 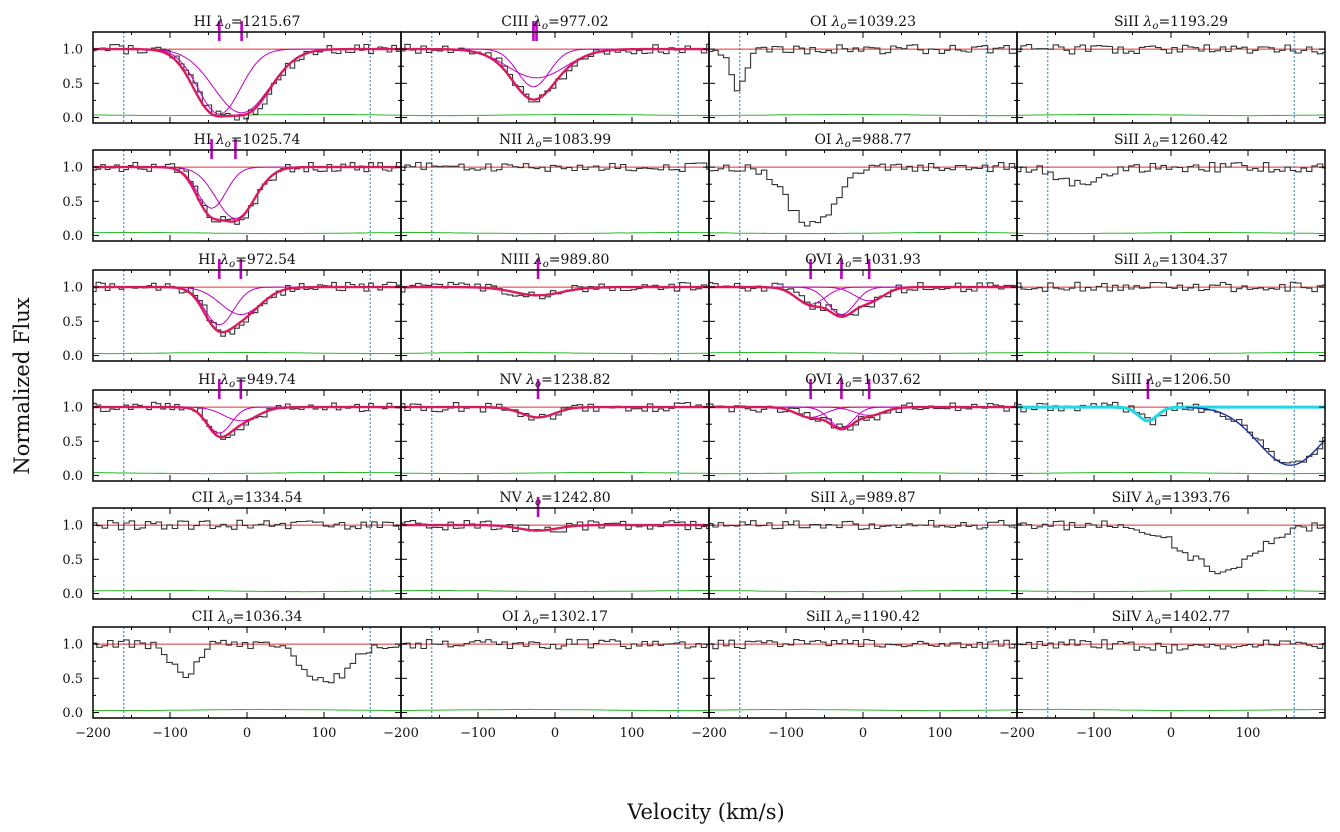 What do you see at coordinates (862, 499) in the screenshot?
I see `panel-title: SiII λo=989.87` at bounding box center [862, 499].